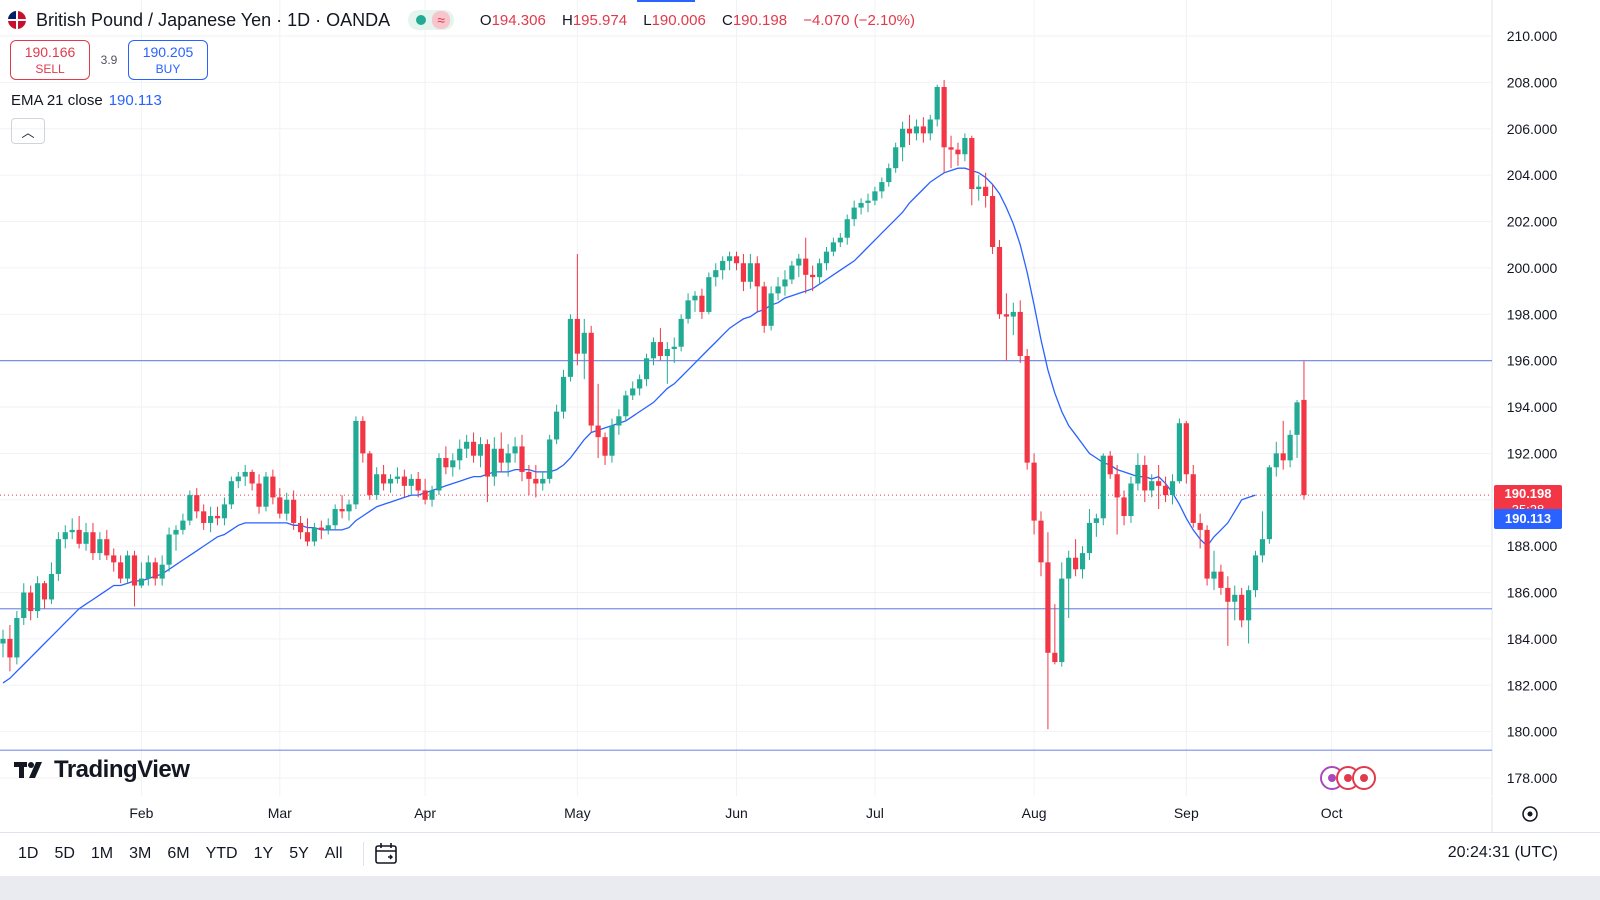 The image size is (1600, 900). What do you see at coordinates (485, 20) in the screenshot?
I see `open-key: O` at bounding box center [485, 20].